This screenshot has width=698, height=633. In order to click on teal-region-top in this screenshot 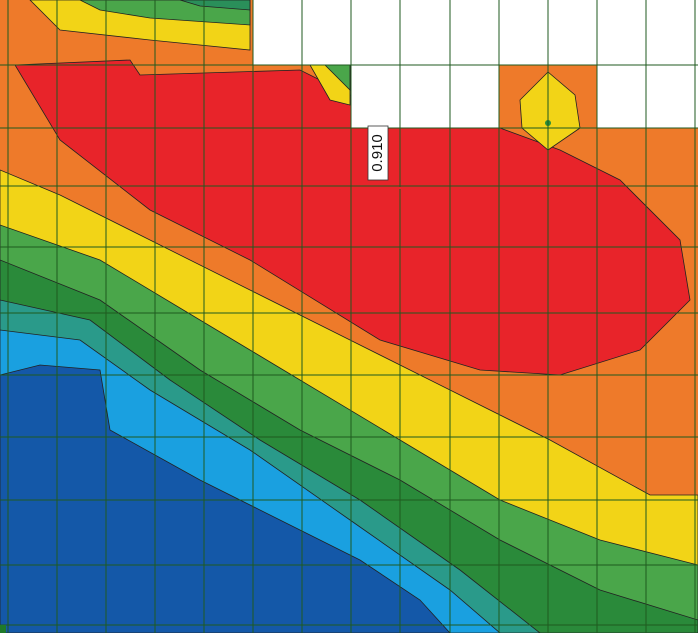, I will do `click(215, 5)`.